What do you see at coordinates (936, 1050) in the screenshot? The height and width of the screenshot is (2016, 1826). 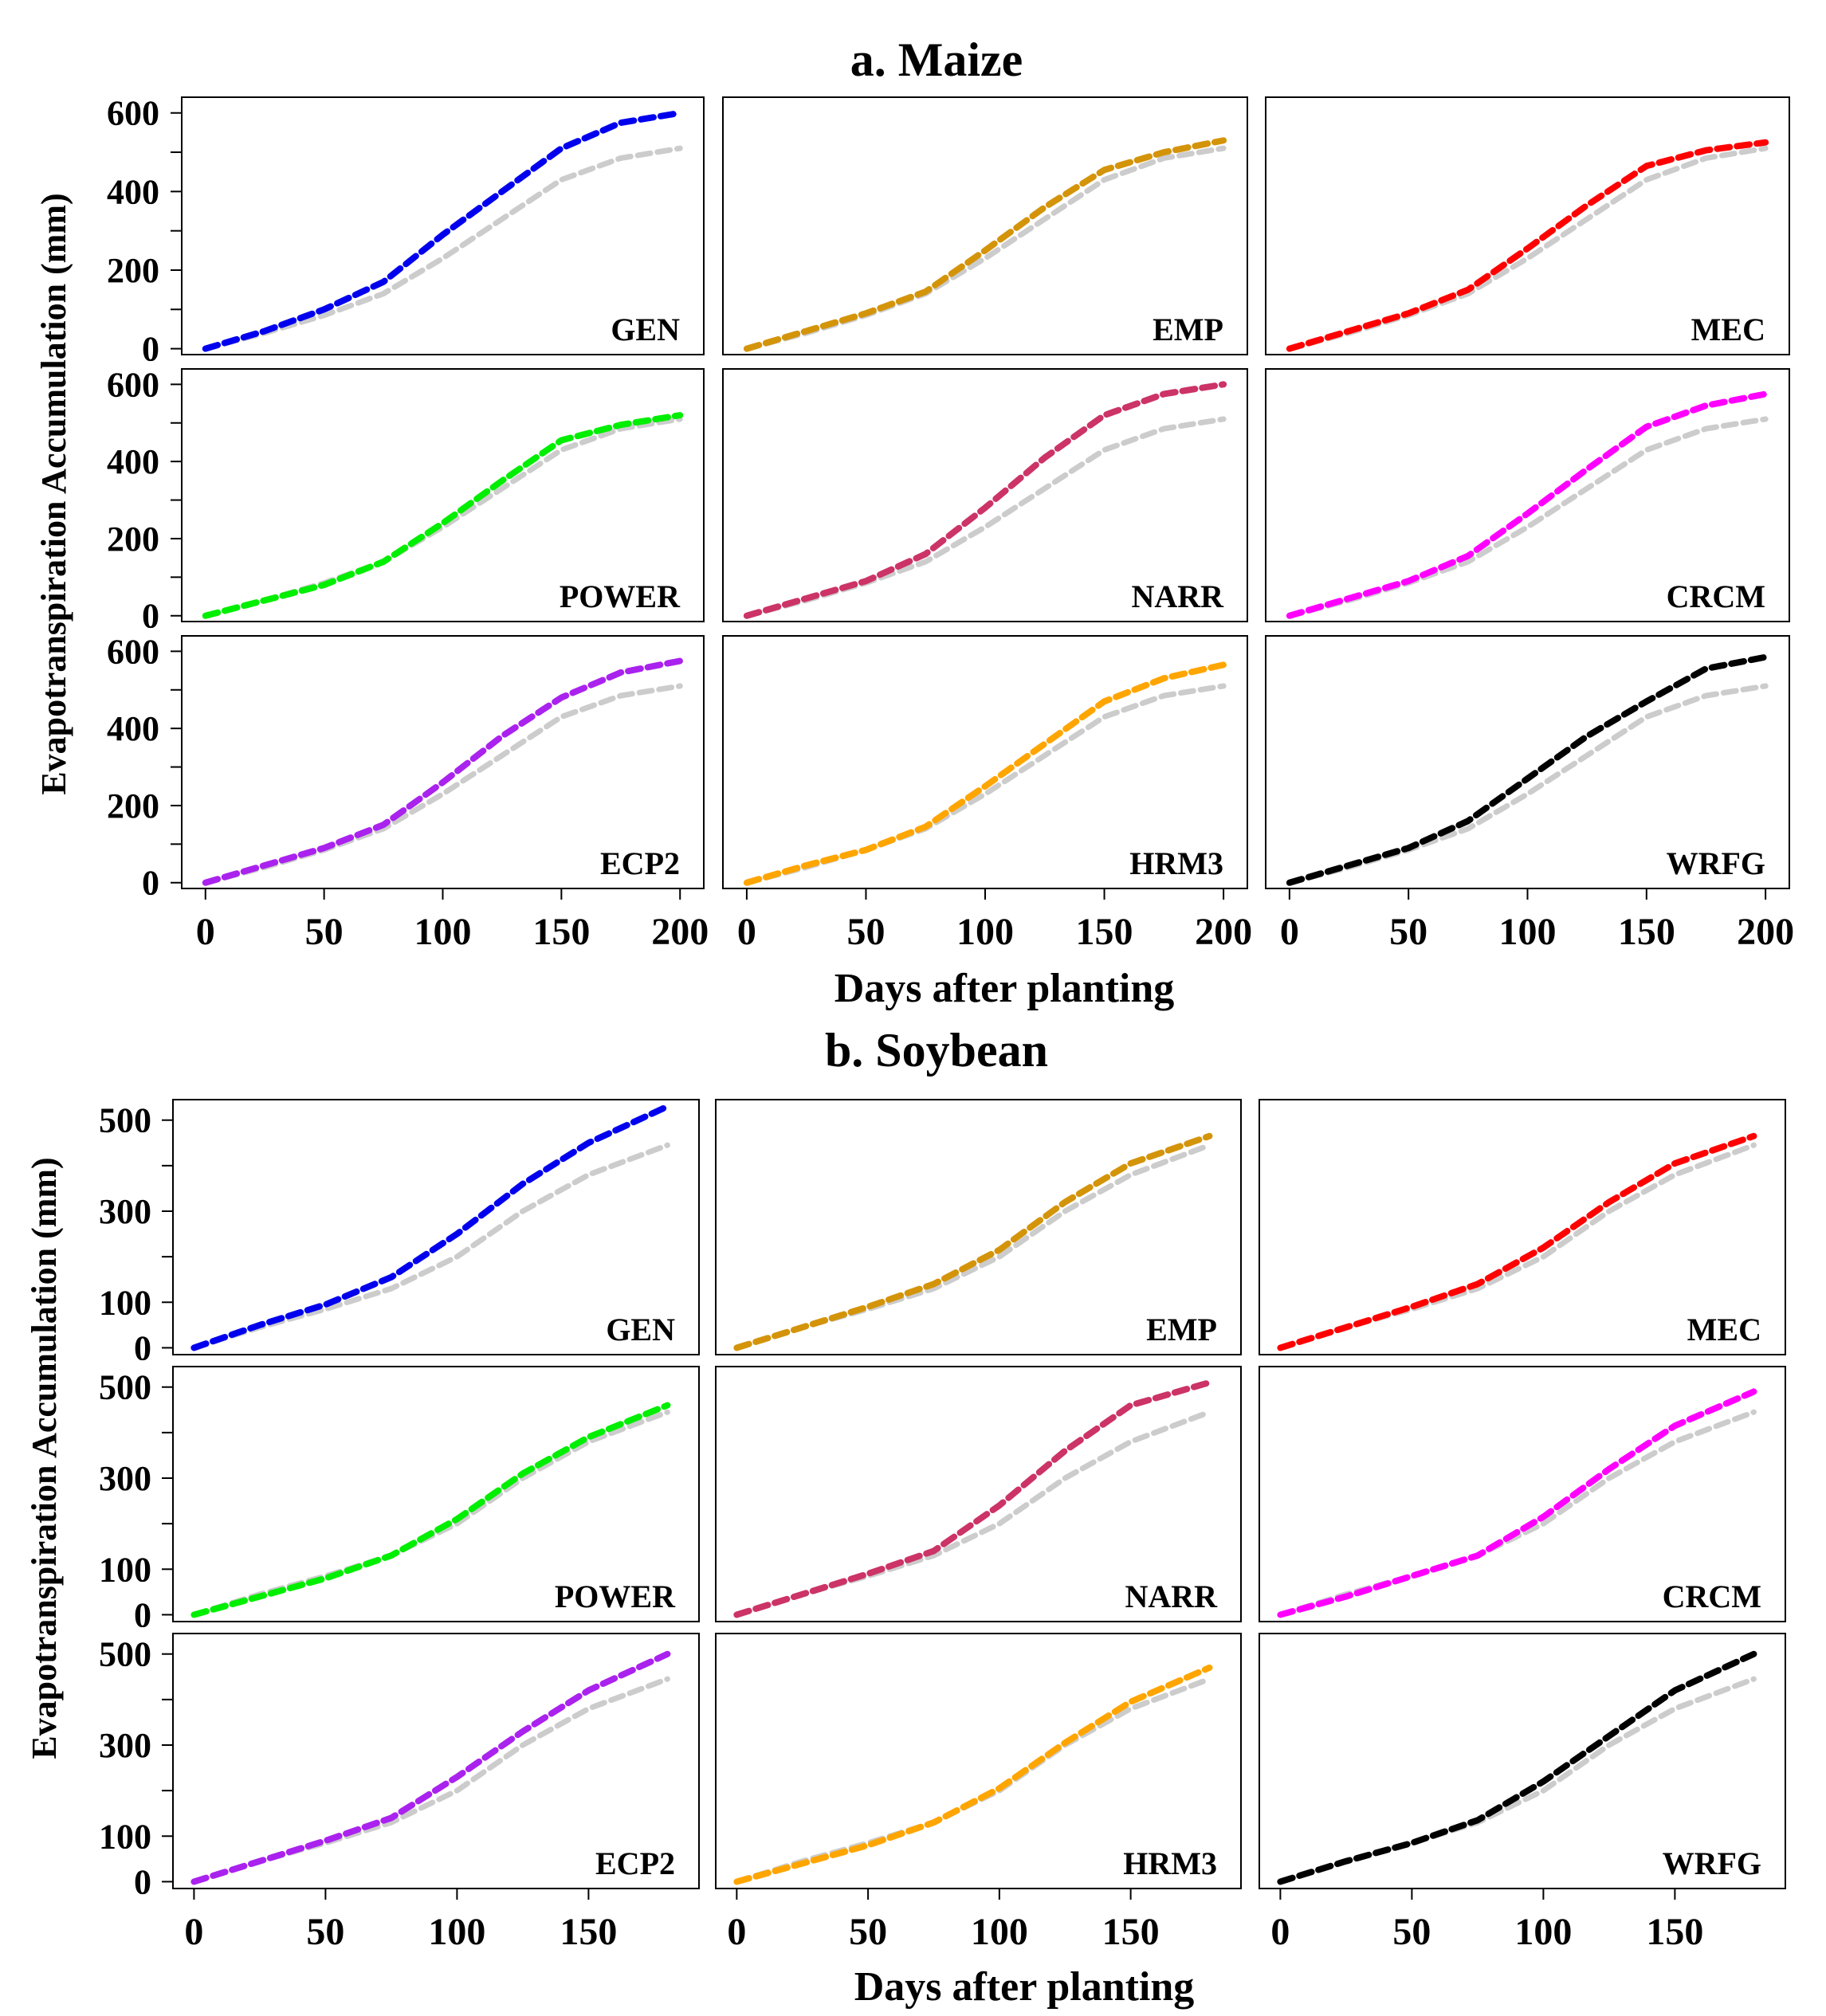 I see `section-title-soybean: b. Soybean` at bounding box center [936, 1050].